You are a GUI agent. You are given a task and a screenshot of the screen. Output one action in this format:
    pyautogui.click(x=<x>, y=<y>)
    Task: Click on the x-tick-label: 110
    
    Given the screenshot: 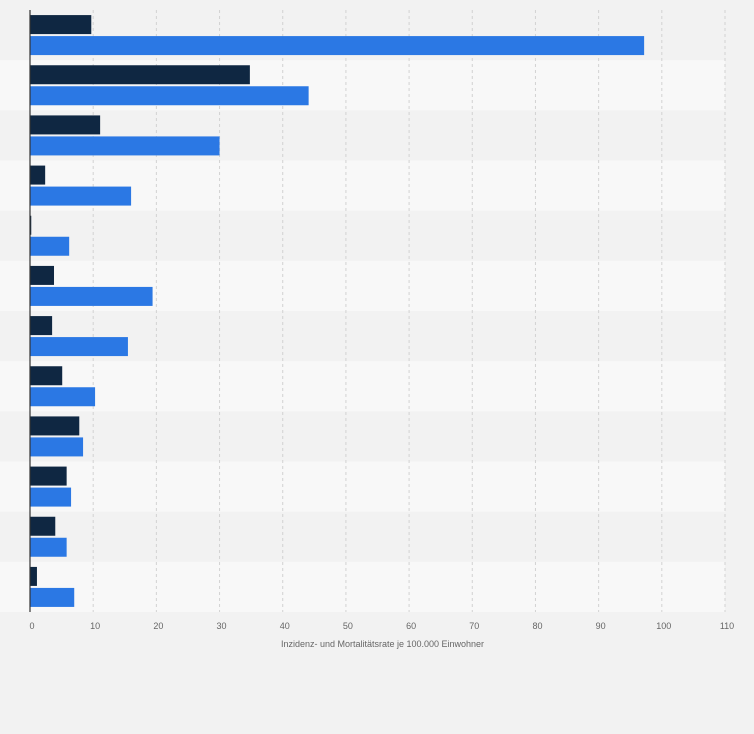 What is the action you would take?
    pyautogui.click(x=727, y=626)
    